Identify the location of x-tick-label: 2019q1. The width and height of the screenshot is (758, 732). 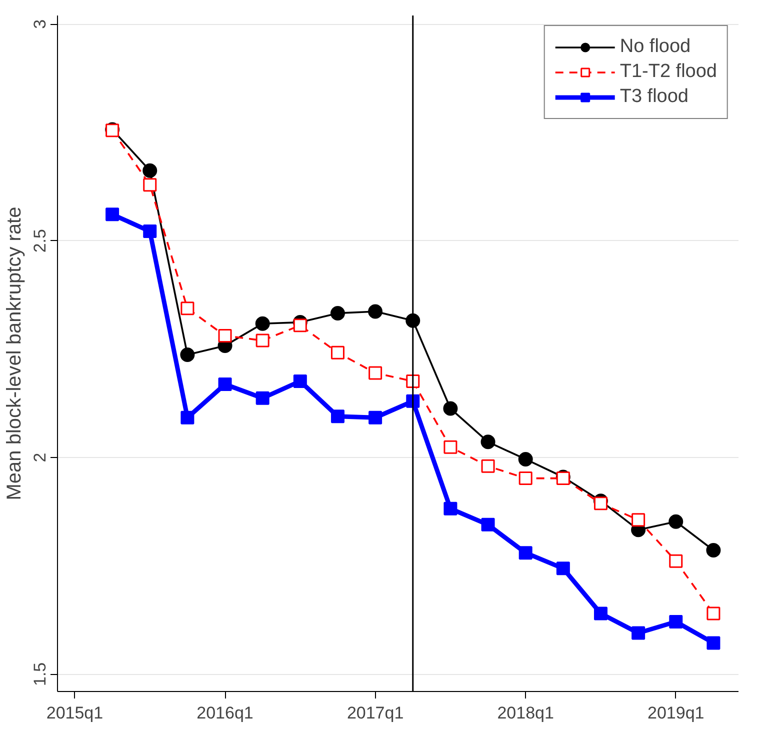
(676, 713).